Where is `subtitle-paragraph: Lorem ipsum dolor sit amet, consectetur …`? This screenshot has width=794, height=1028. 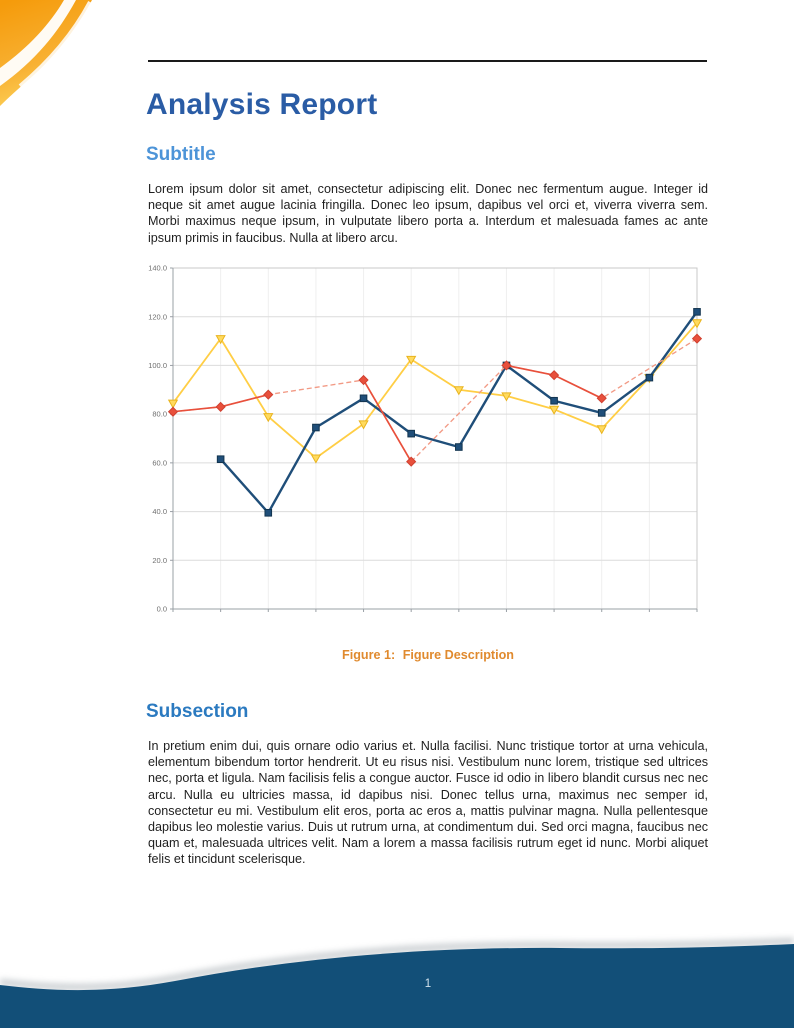
subtitle-paragraph: Lorem ipsum dolor sit amet, consectetur … is located at coordinates (428, 213).